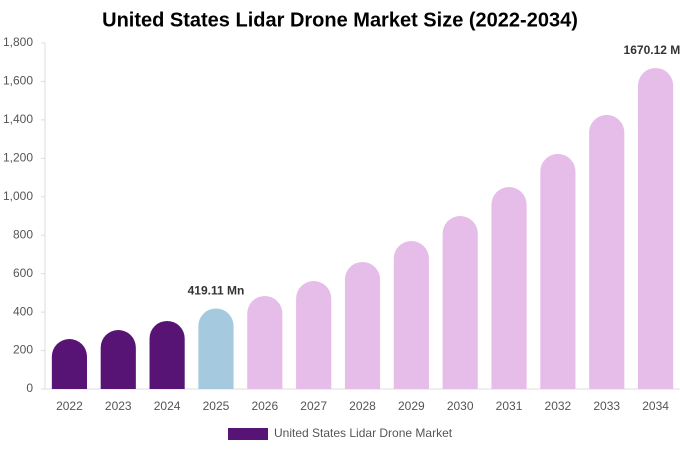 The height and width of the screenshot is (450, 680). Describe the element at coordinates (216, 291) in the screenshot. I see `value-label: 419.11 Mn` at that location.